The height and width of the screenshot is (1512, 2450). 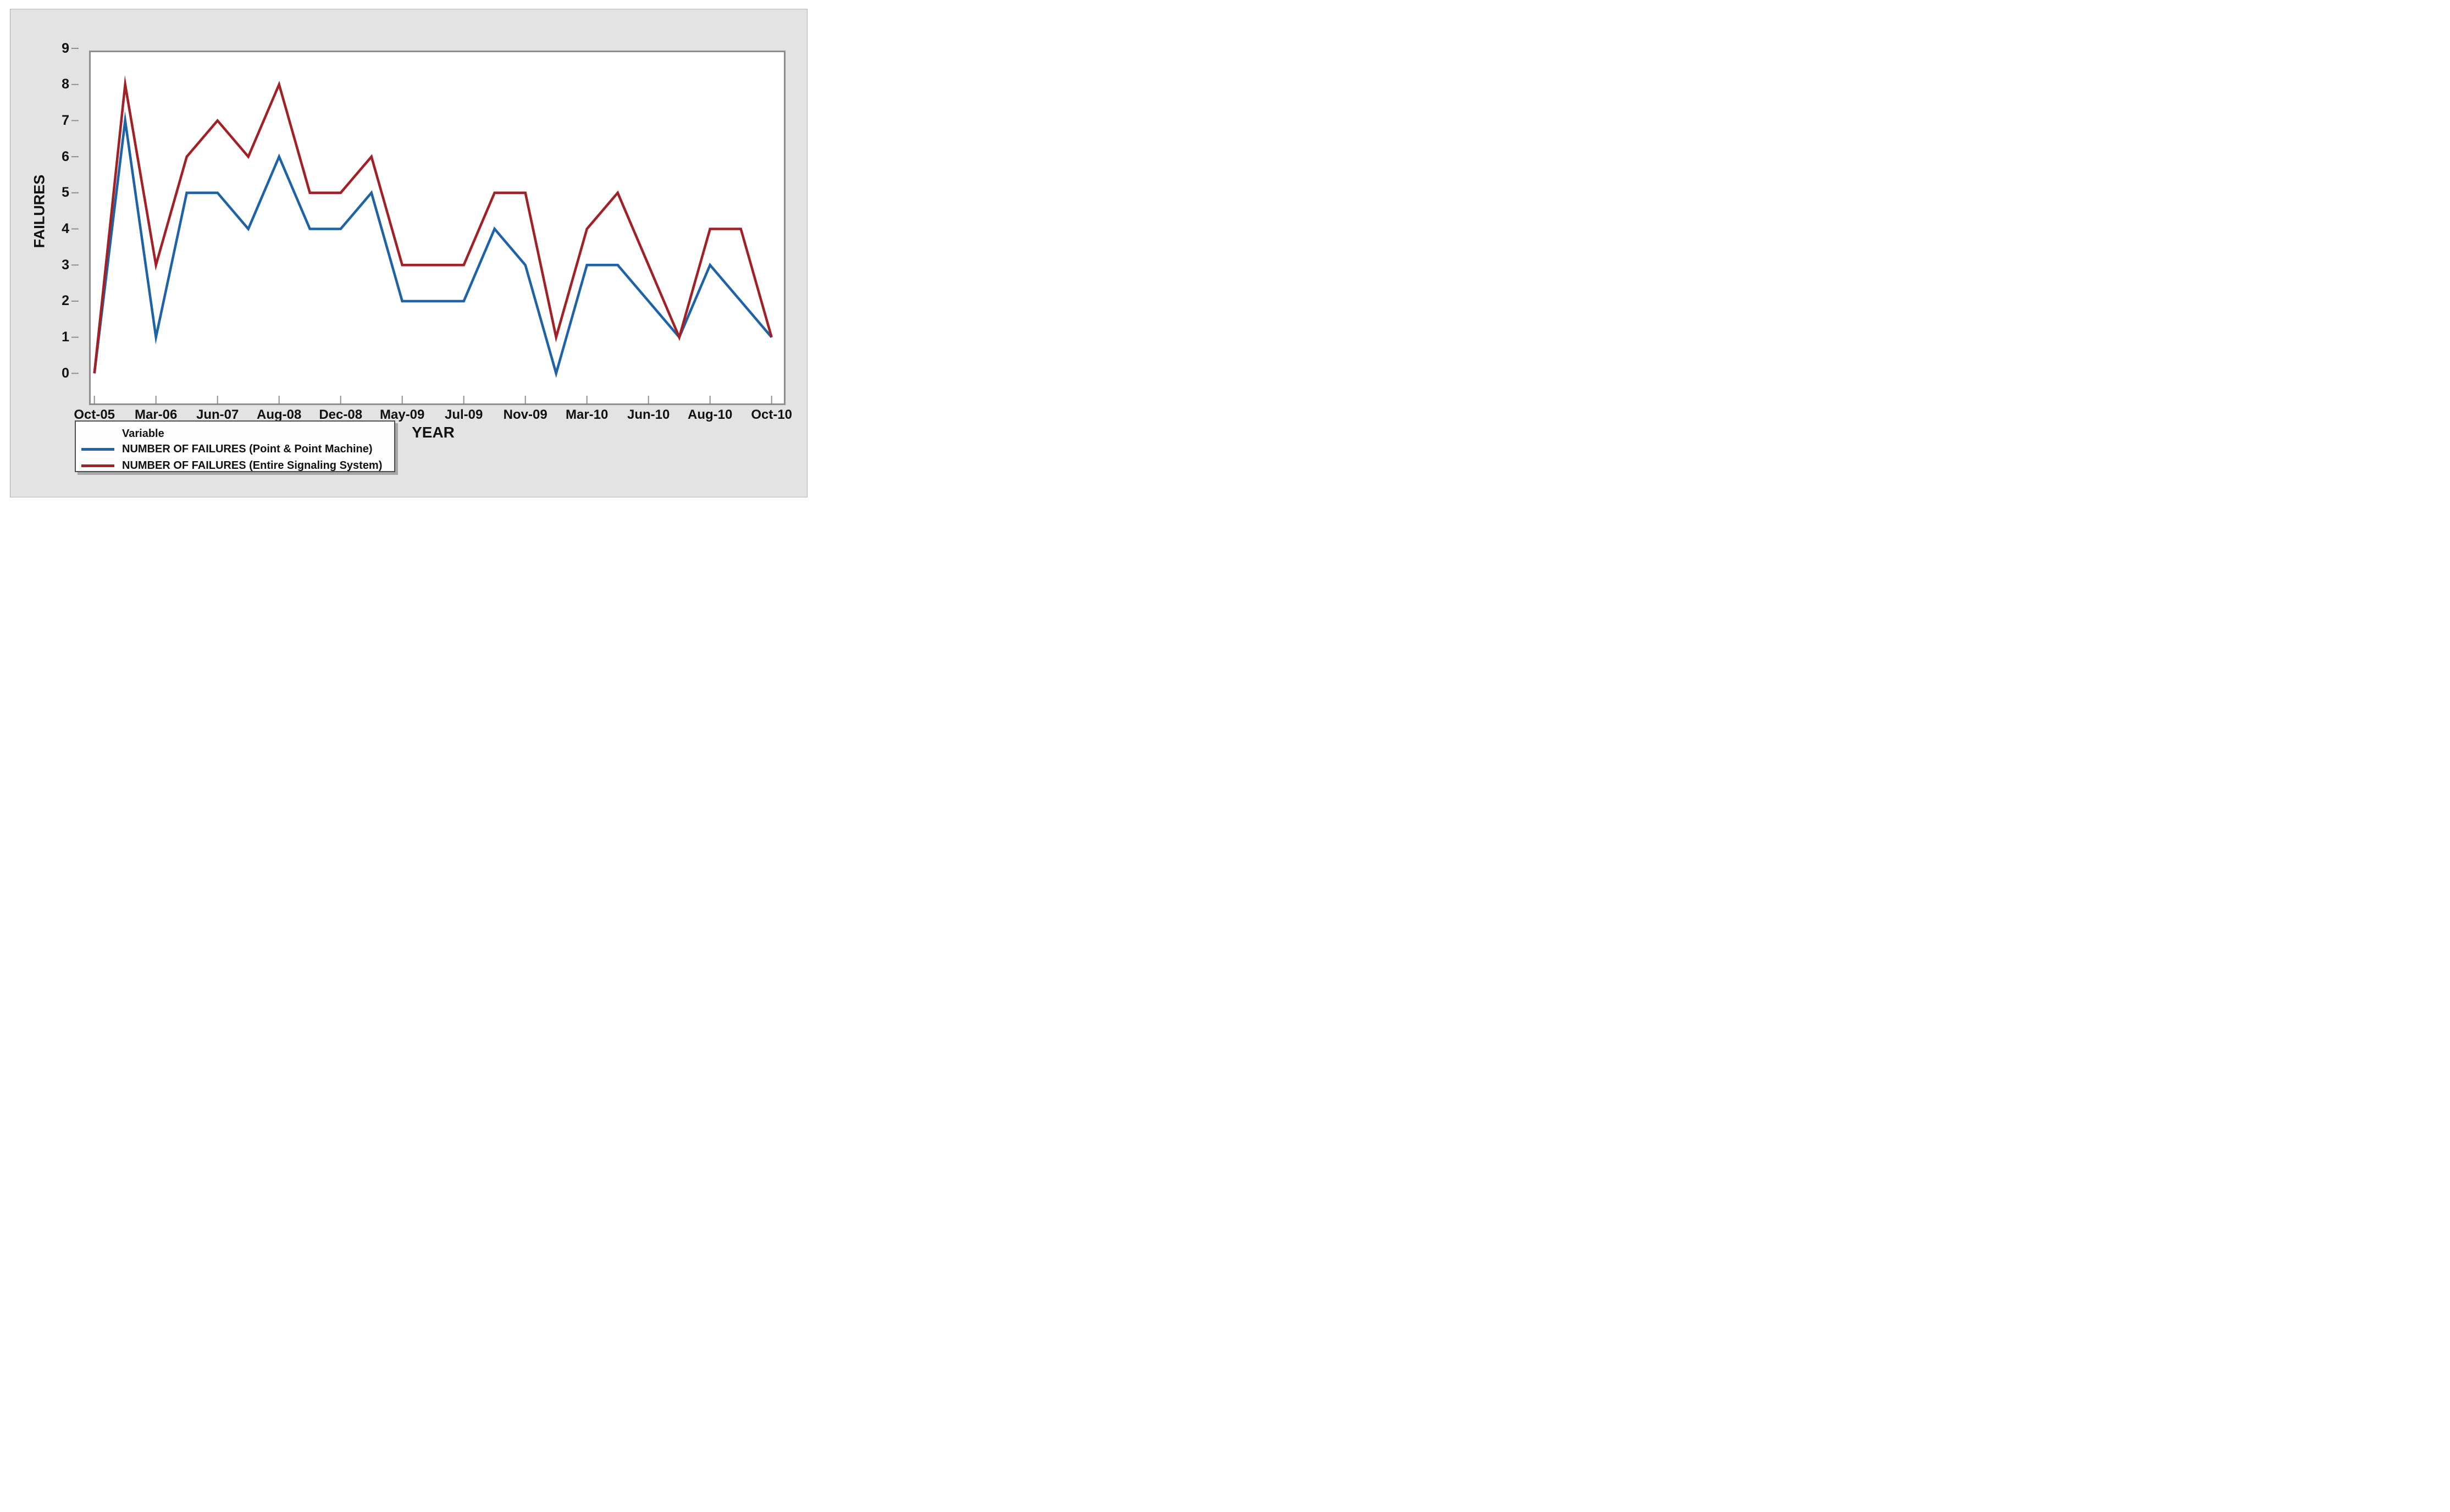 What do you see at coordinates (437, 228) in the screenshot?
I see `plot-area` at bounding box center [437, 228].